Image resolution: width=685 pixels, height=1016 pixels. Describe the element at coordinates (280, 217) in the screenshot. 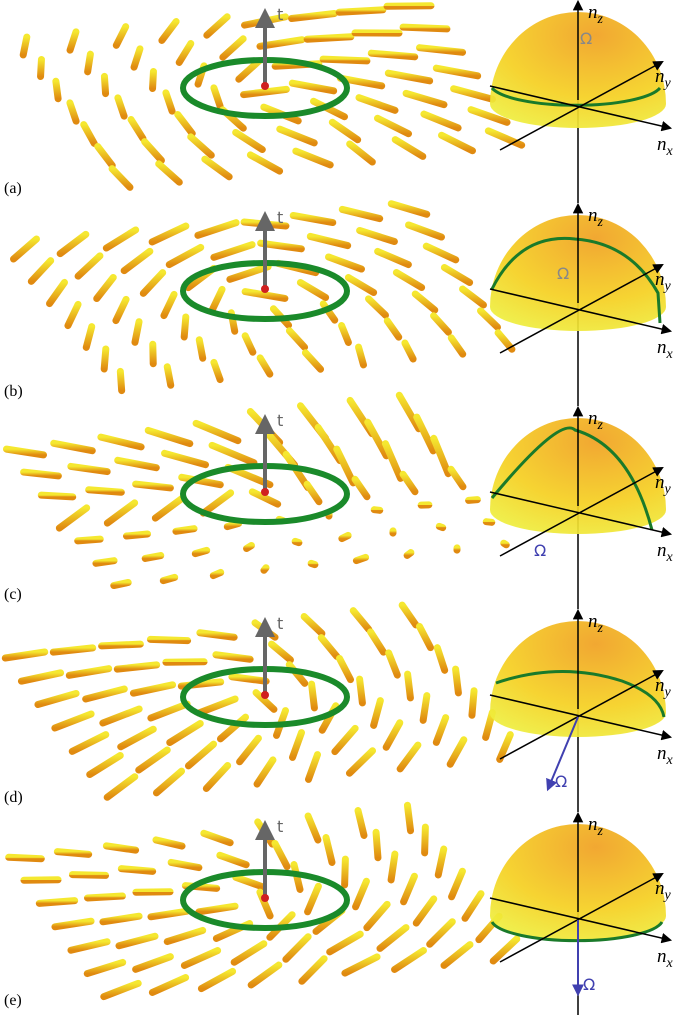

I see `t-label: t` at that location.